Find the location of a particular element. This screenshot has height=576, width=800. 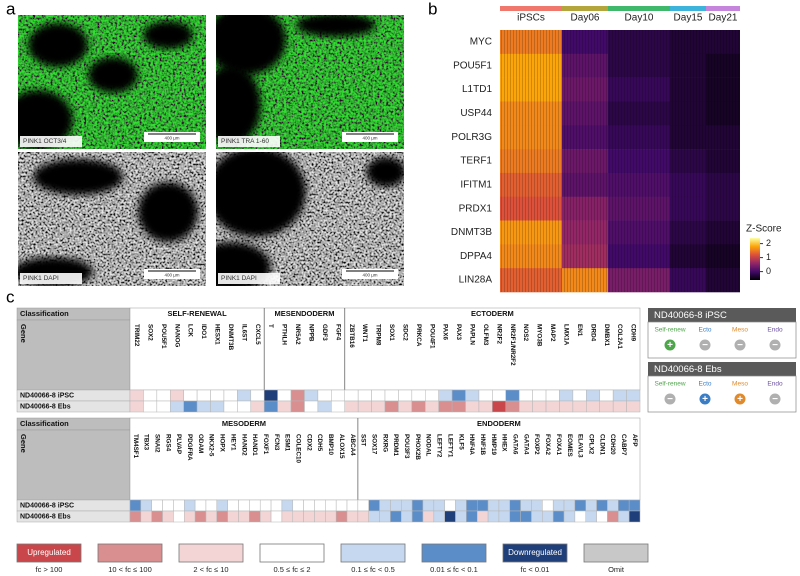

cell-texture is located at coordinates (620, 161).